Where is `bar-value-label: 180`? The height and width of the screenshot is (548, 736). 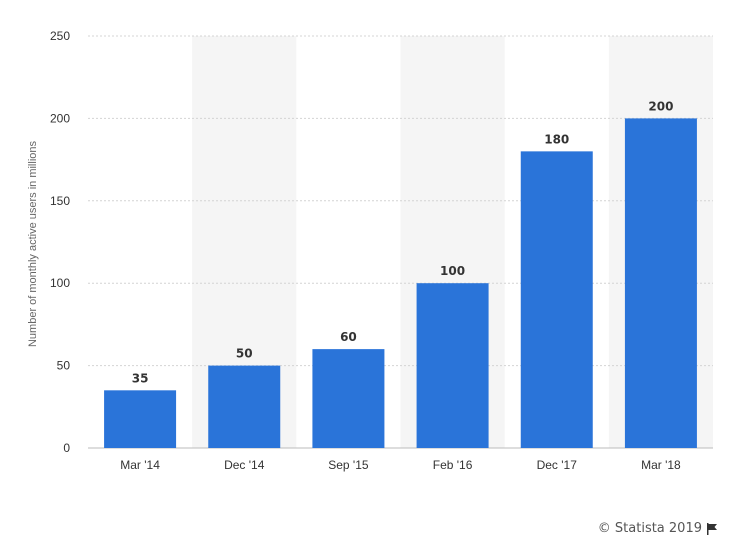
bar-value-label: 180 is located at coordinates (556, 139).